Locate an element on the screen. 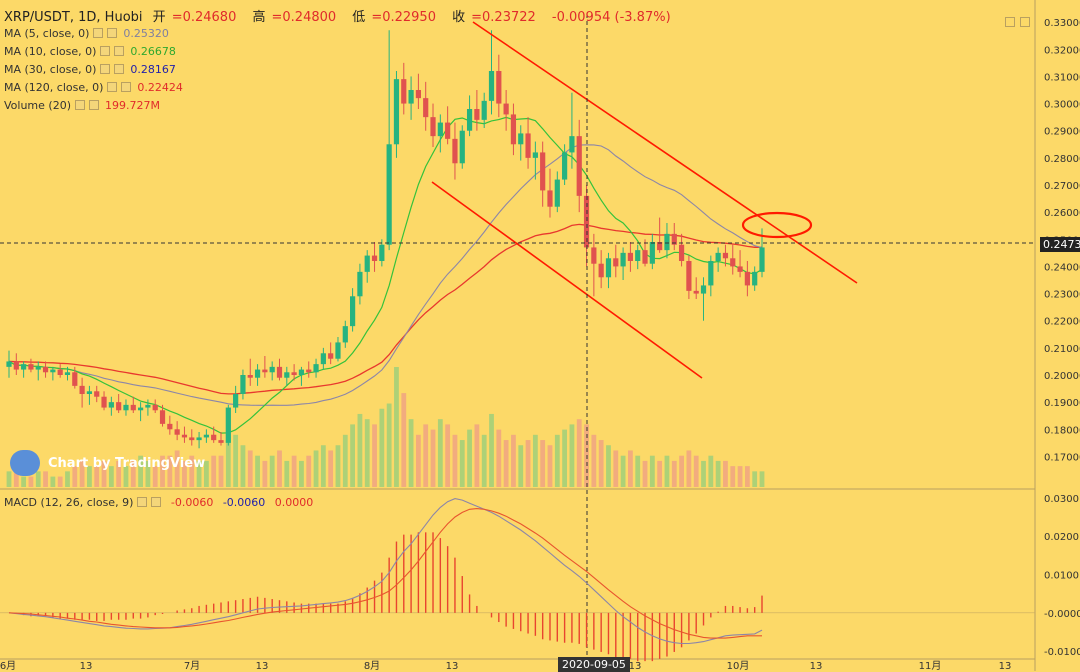  collapse-icon is located at coordinates (1010, 22).